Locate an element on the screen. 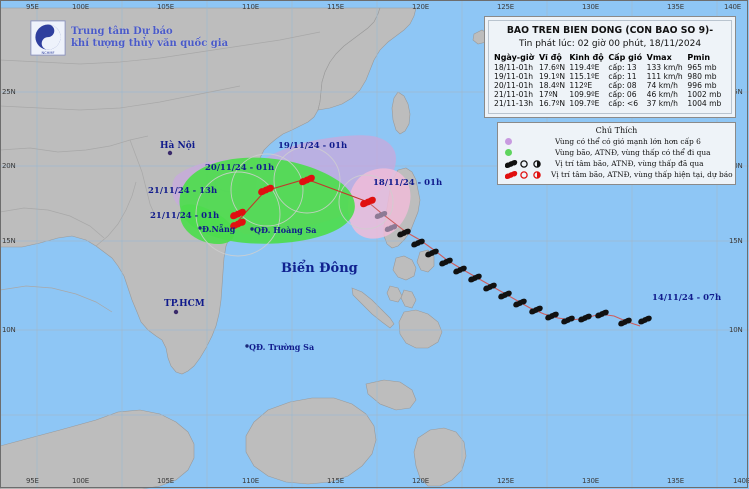 The image size is (749, 489). cell-latitude: 17.6ºN is located at coordinates (552, 67).